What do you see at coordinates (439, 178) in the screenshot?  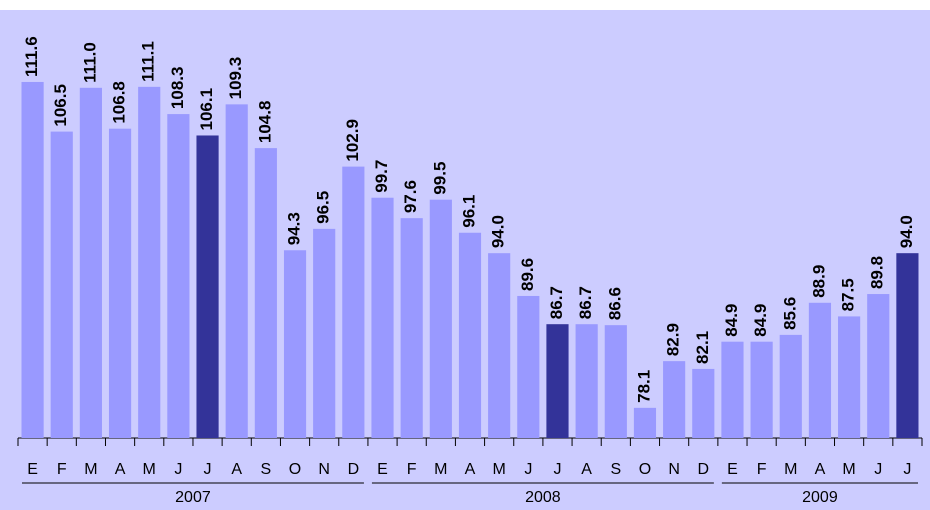 I see `value-label: 99.5` at bounding box center [439, 178].